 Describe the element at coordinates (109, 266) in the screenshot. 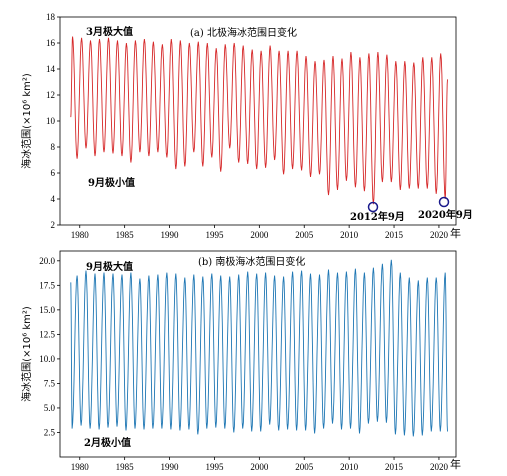

I see `antarctic-max-label: 9月极大值` at that location.